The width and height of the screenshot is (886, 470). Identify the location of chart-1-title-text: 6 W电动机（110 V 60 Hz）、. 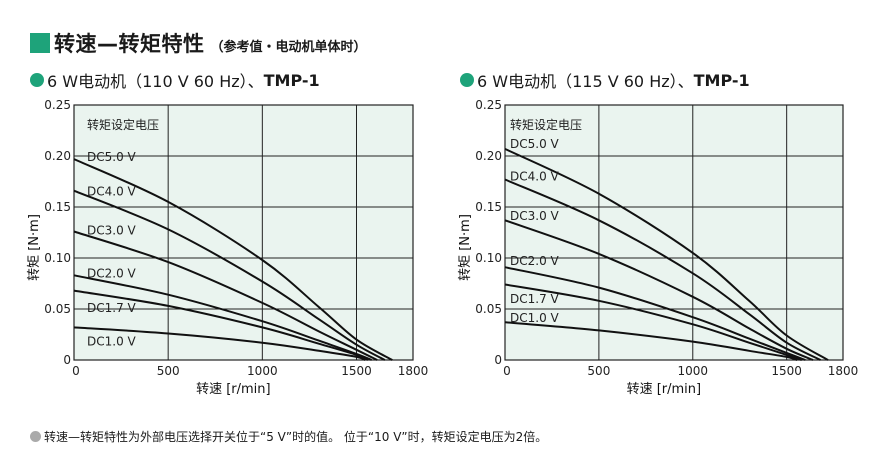
(155, 81).